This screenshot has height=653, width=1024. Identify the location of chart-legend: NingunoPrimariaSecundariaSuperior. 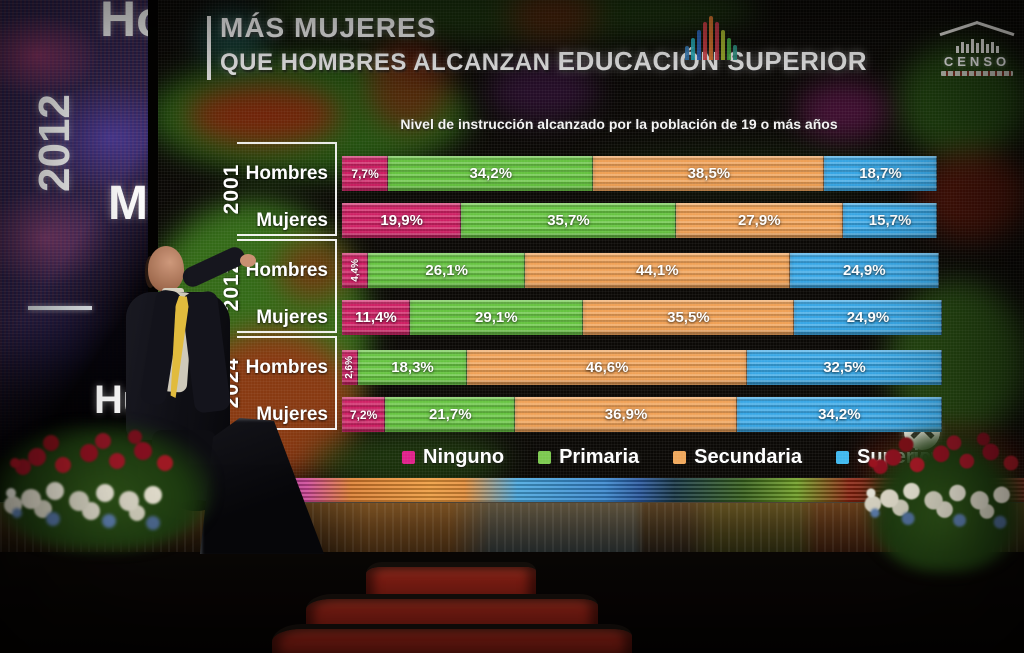
(670, 457).